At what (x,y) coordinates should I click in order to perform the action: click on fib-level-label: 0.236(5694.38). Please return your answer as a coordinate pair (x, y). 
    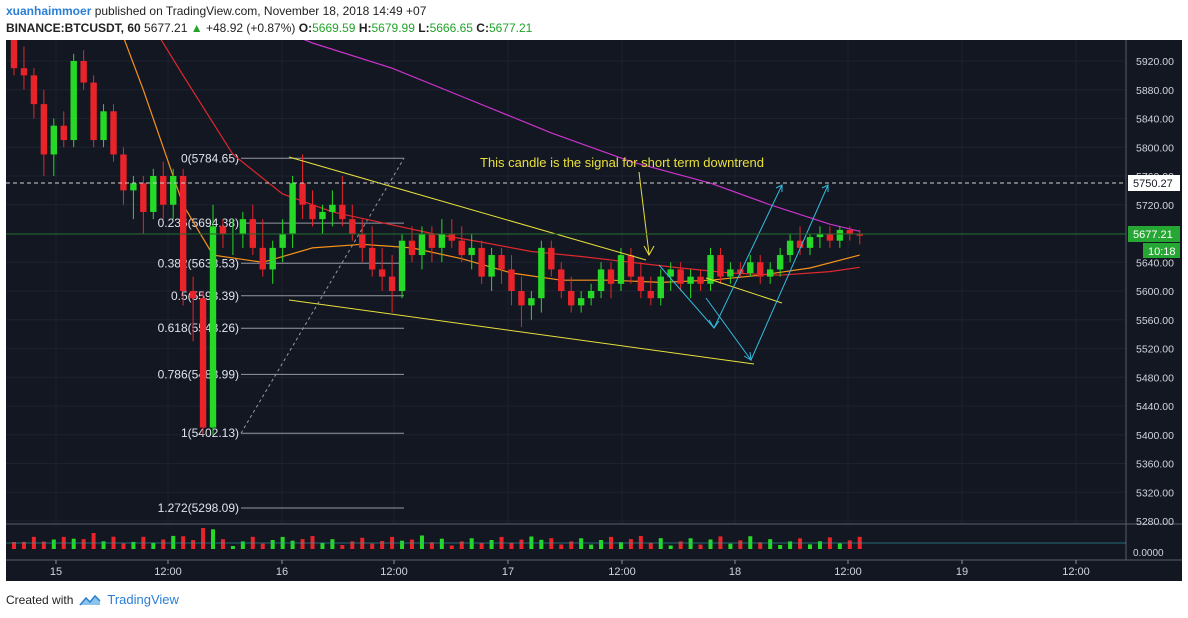
    Looking at the image, I should click on (198, 223).